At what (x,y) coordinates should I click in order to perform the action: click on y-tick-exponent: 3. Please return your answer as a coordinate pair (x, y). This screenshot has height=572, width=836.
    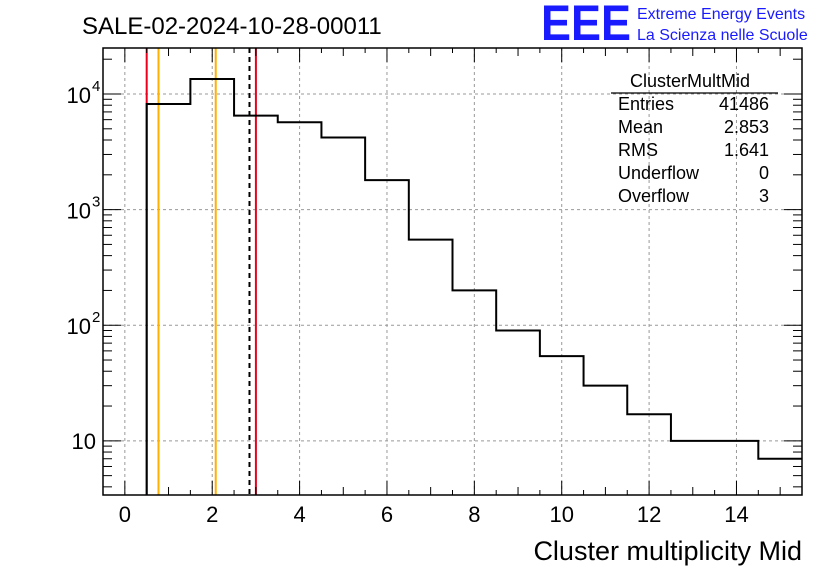
    Looking at the image, I should click on (96, 202).